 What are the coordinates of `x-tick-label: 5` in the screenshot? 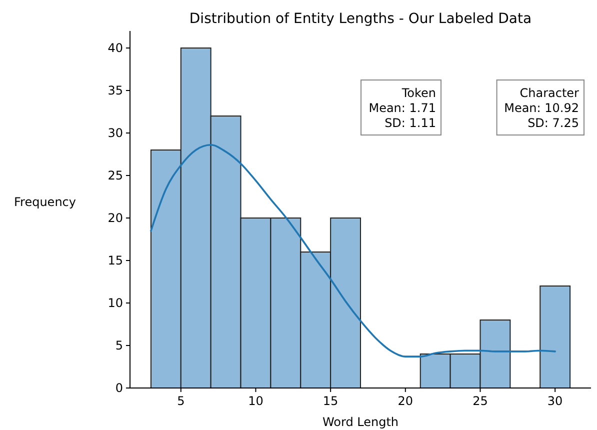 It's located at (181, 401).